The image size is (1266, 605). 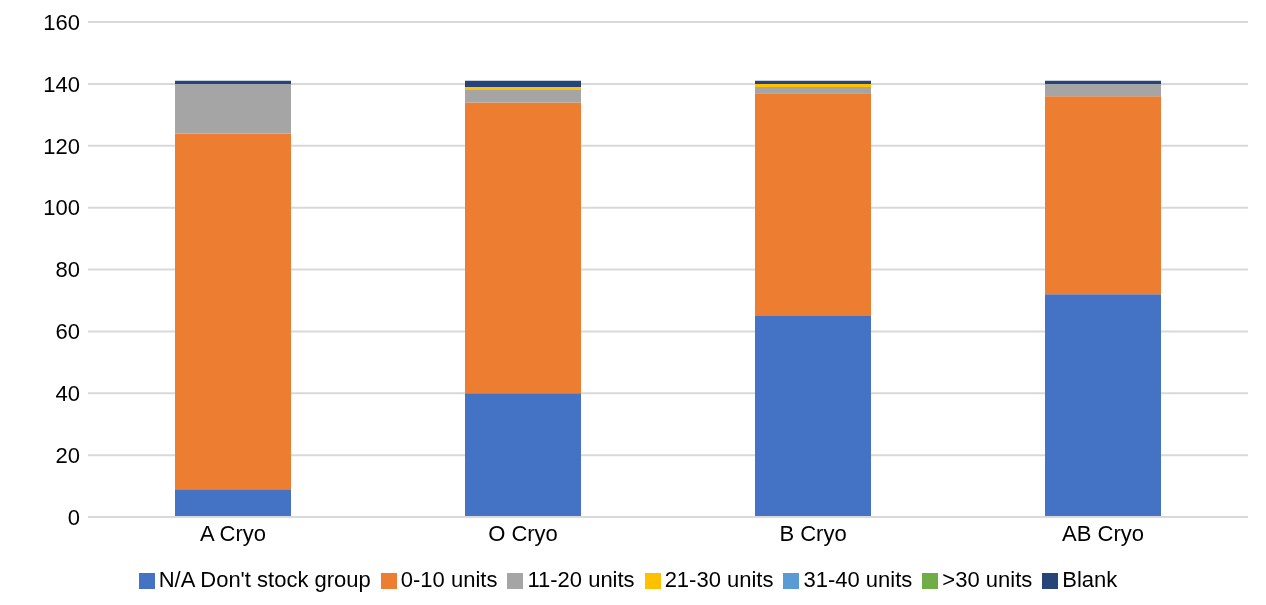 I want to click on x-tick-label: A Cryo, so click(x=233, y=533).